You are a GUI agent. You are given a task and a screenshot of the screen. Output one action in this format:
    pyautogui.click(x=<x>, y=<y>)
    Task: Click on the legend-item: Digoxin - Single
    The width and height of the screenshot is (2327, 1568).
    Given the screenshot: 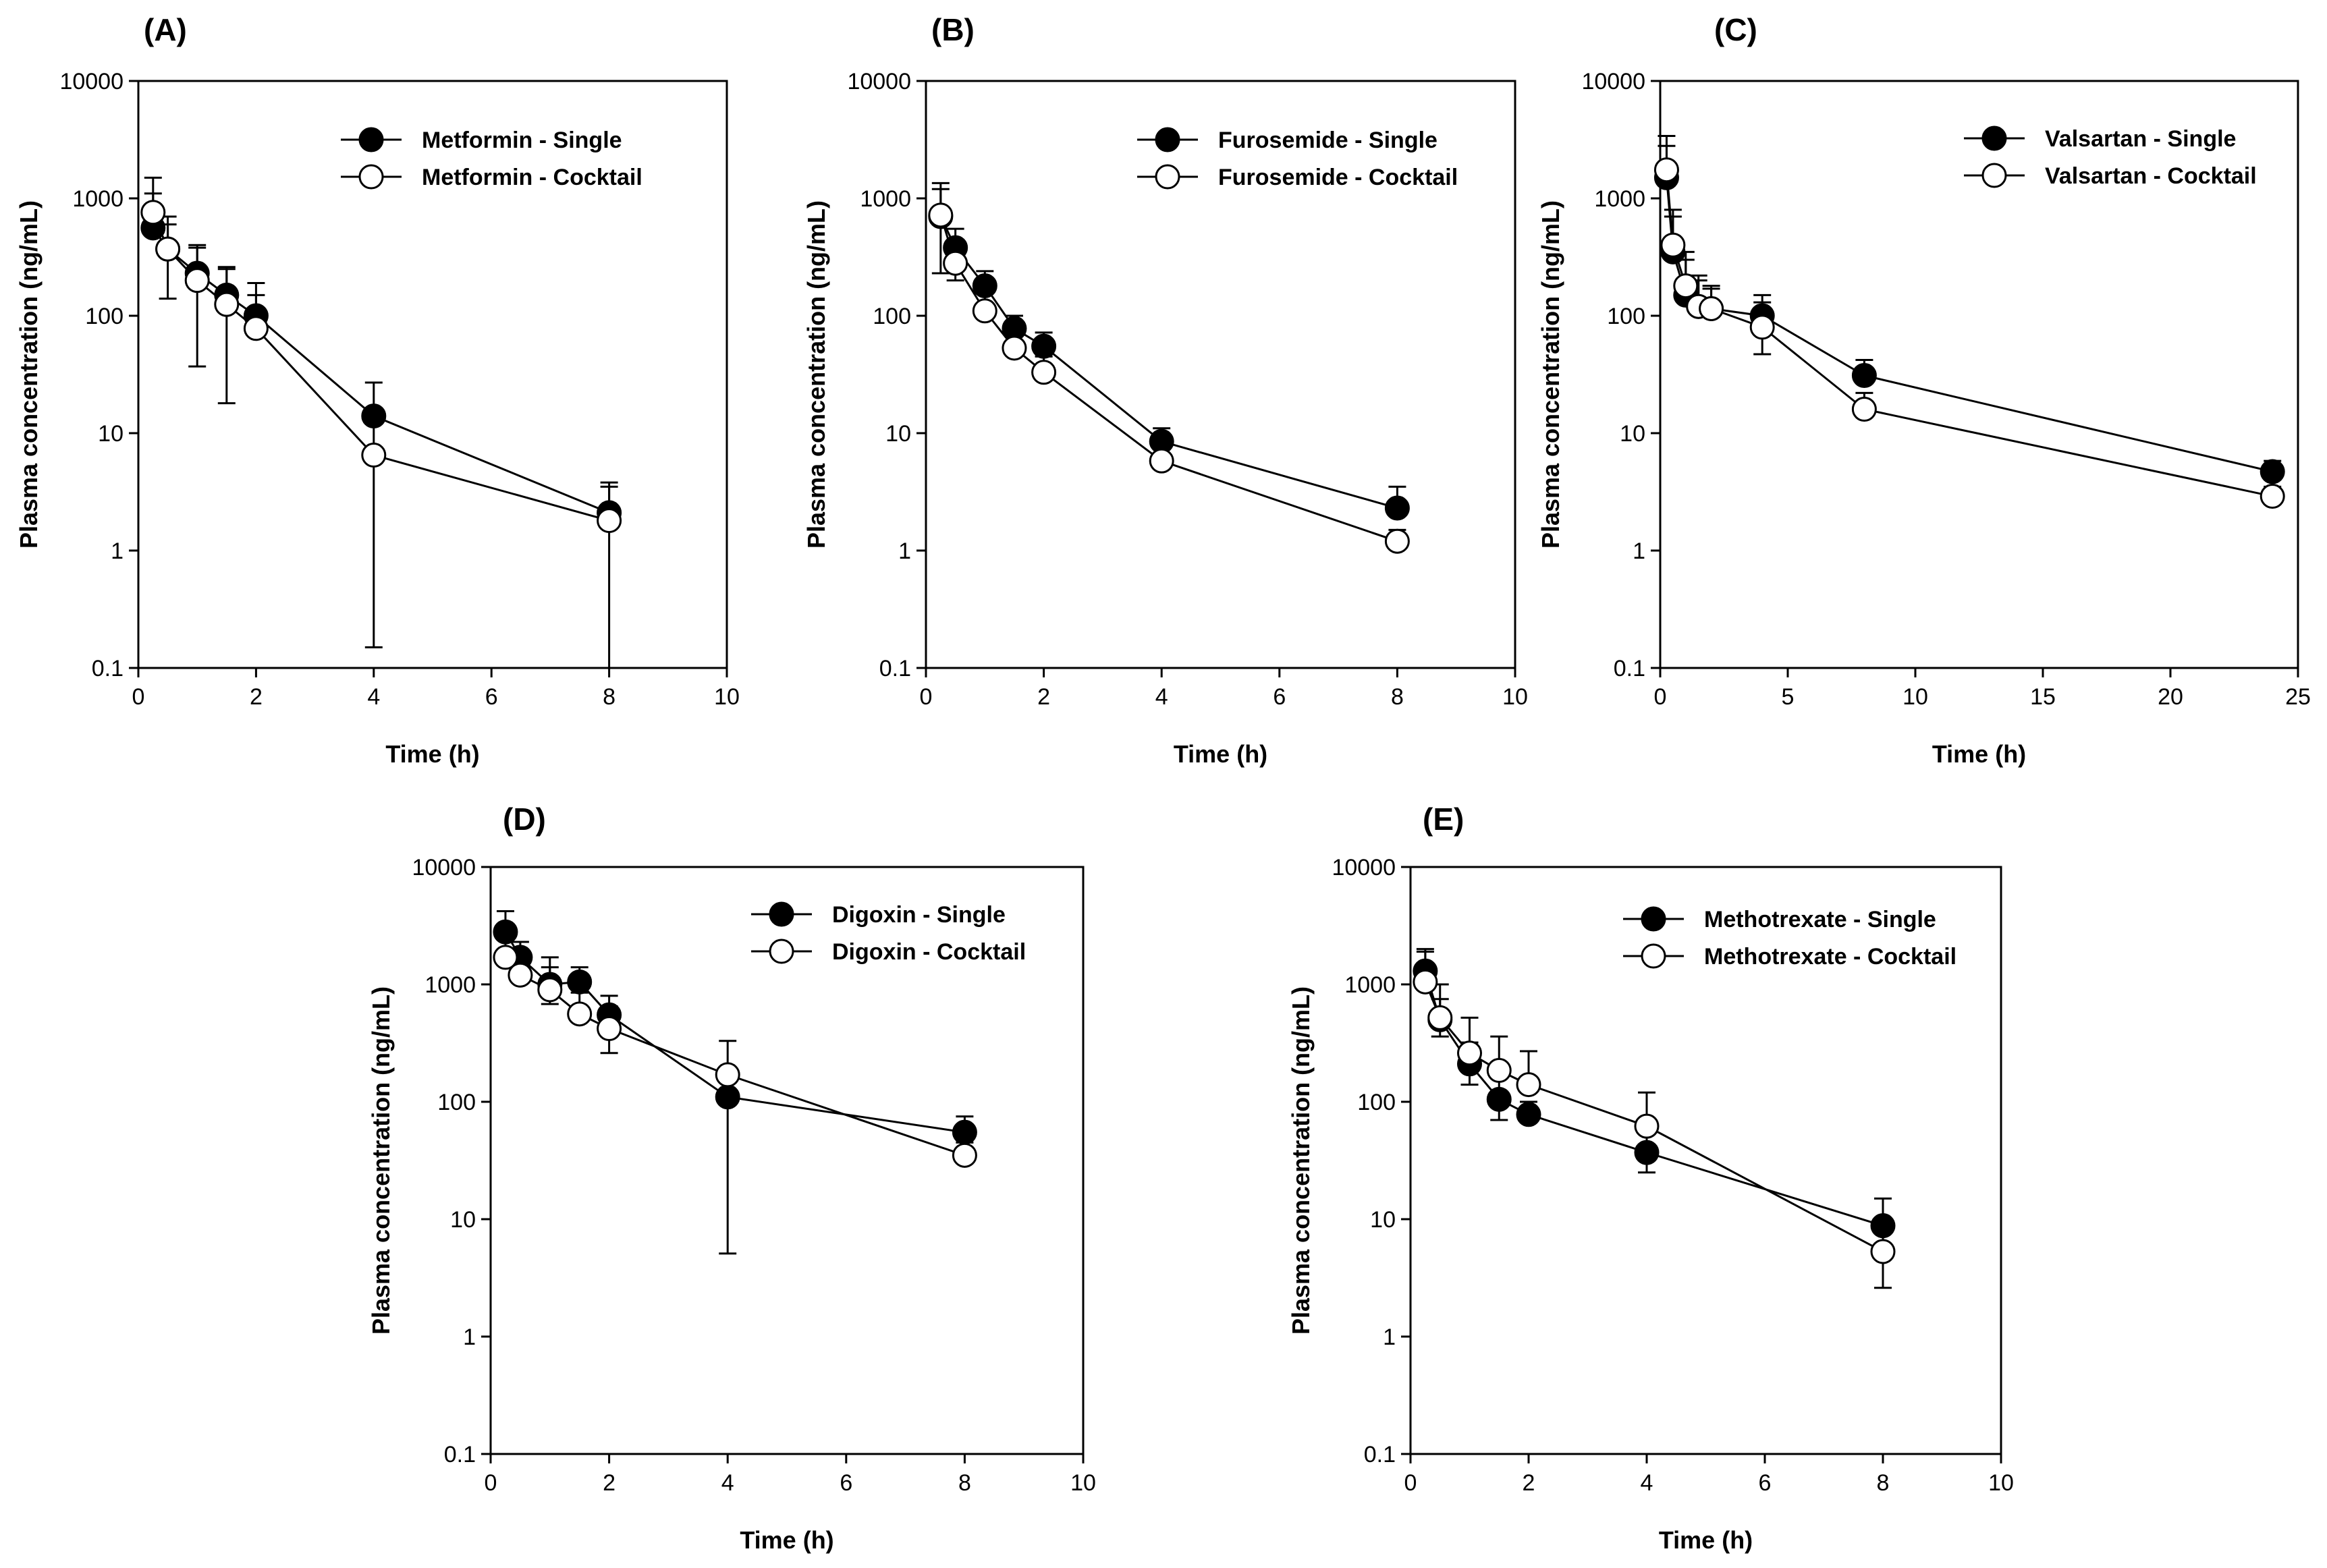 What is the action you would take?
    pyautogui.click(x=878, y=914)
    